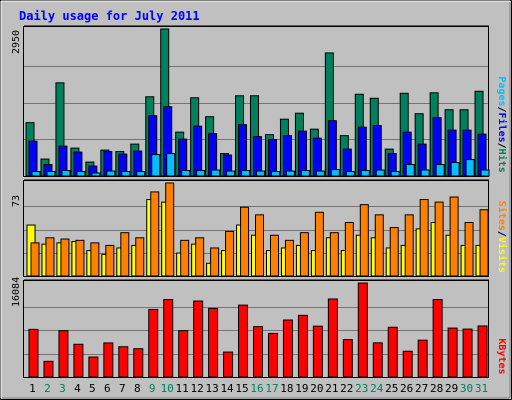 This screenshot has width=512, height=400. What do you see at coordinates (62, 388) in the screenshot?
I see `day-label: 3` at bounding box center [62, 388].